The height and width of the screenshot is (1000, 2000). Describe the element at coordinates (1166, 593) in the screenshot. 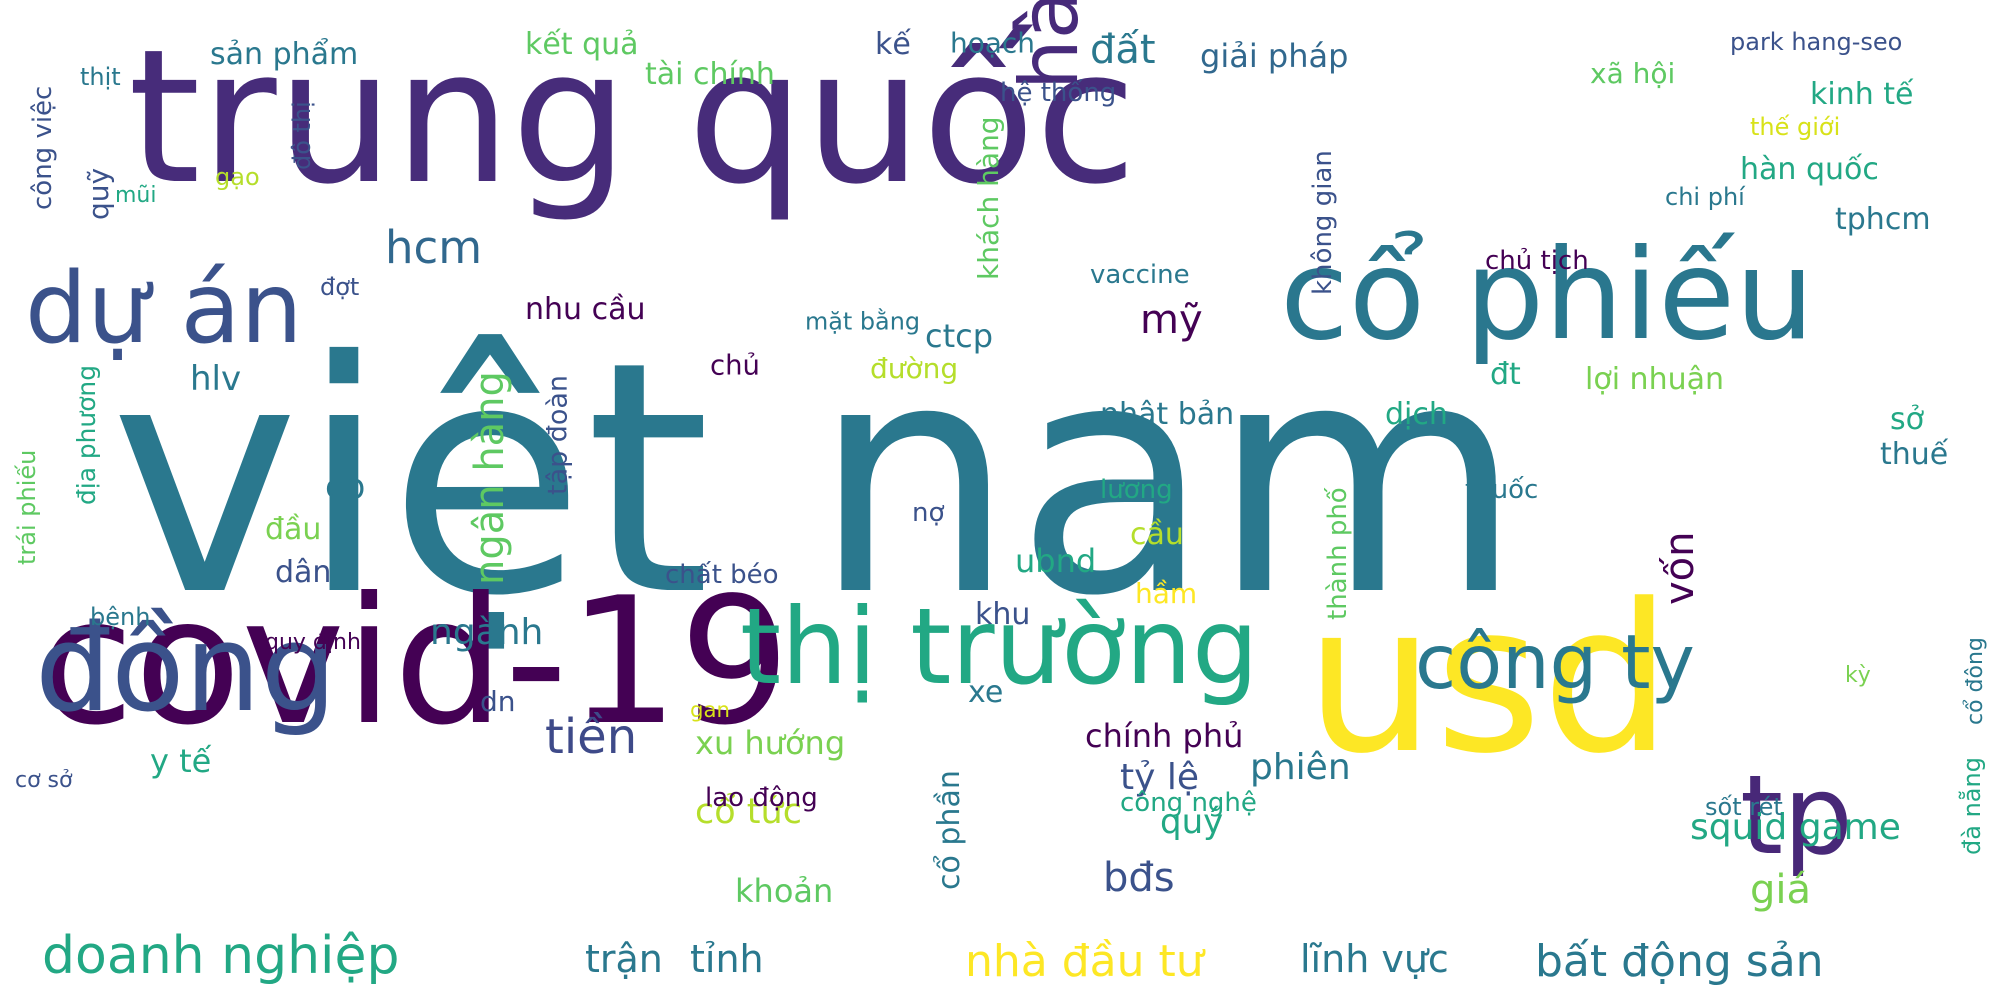

I see `word-ham: hầm` at that location.